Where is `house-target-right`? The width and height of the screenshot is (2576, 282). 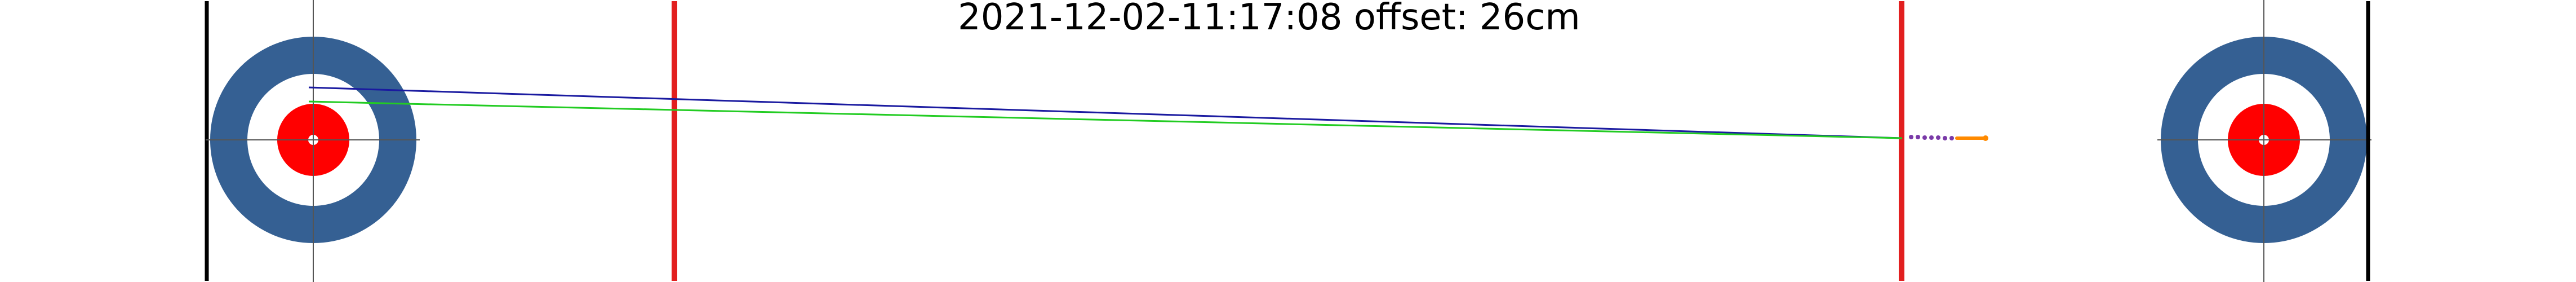
house-target-right is located at coordinates (2264, 141).